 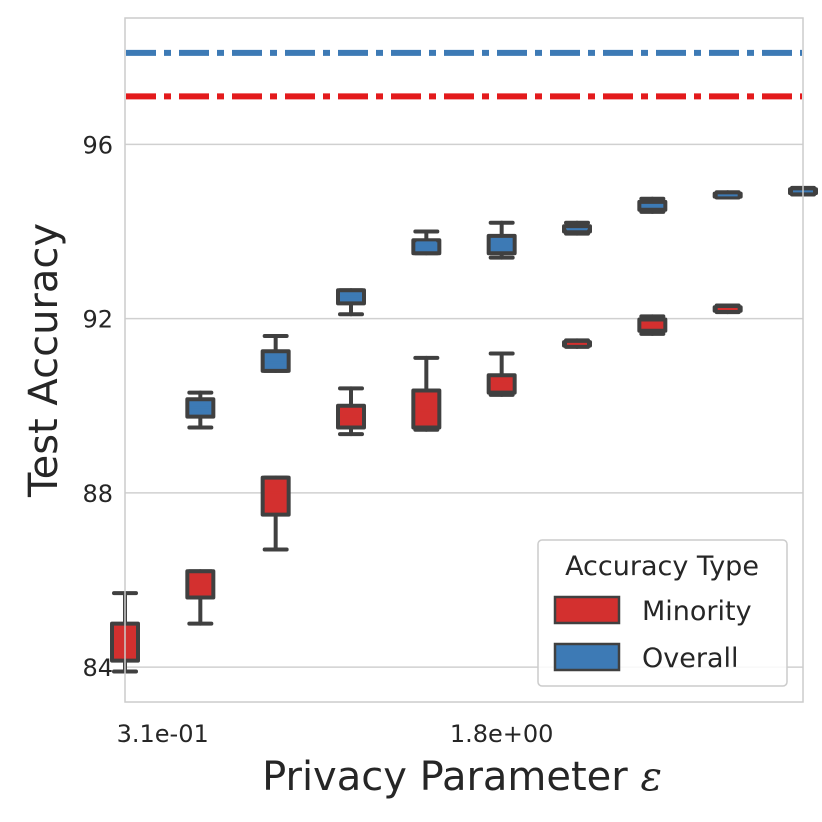 I want to click on x-axis-title-symbol: ε, so click(x=650, y=777).